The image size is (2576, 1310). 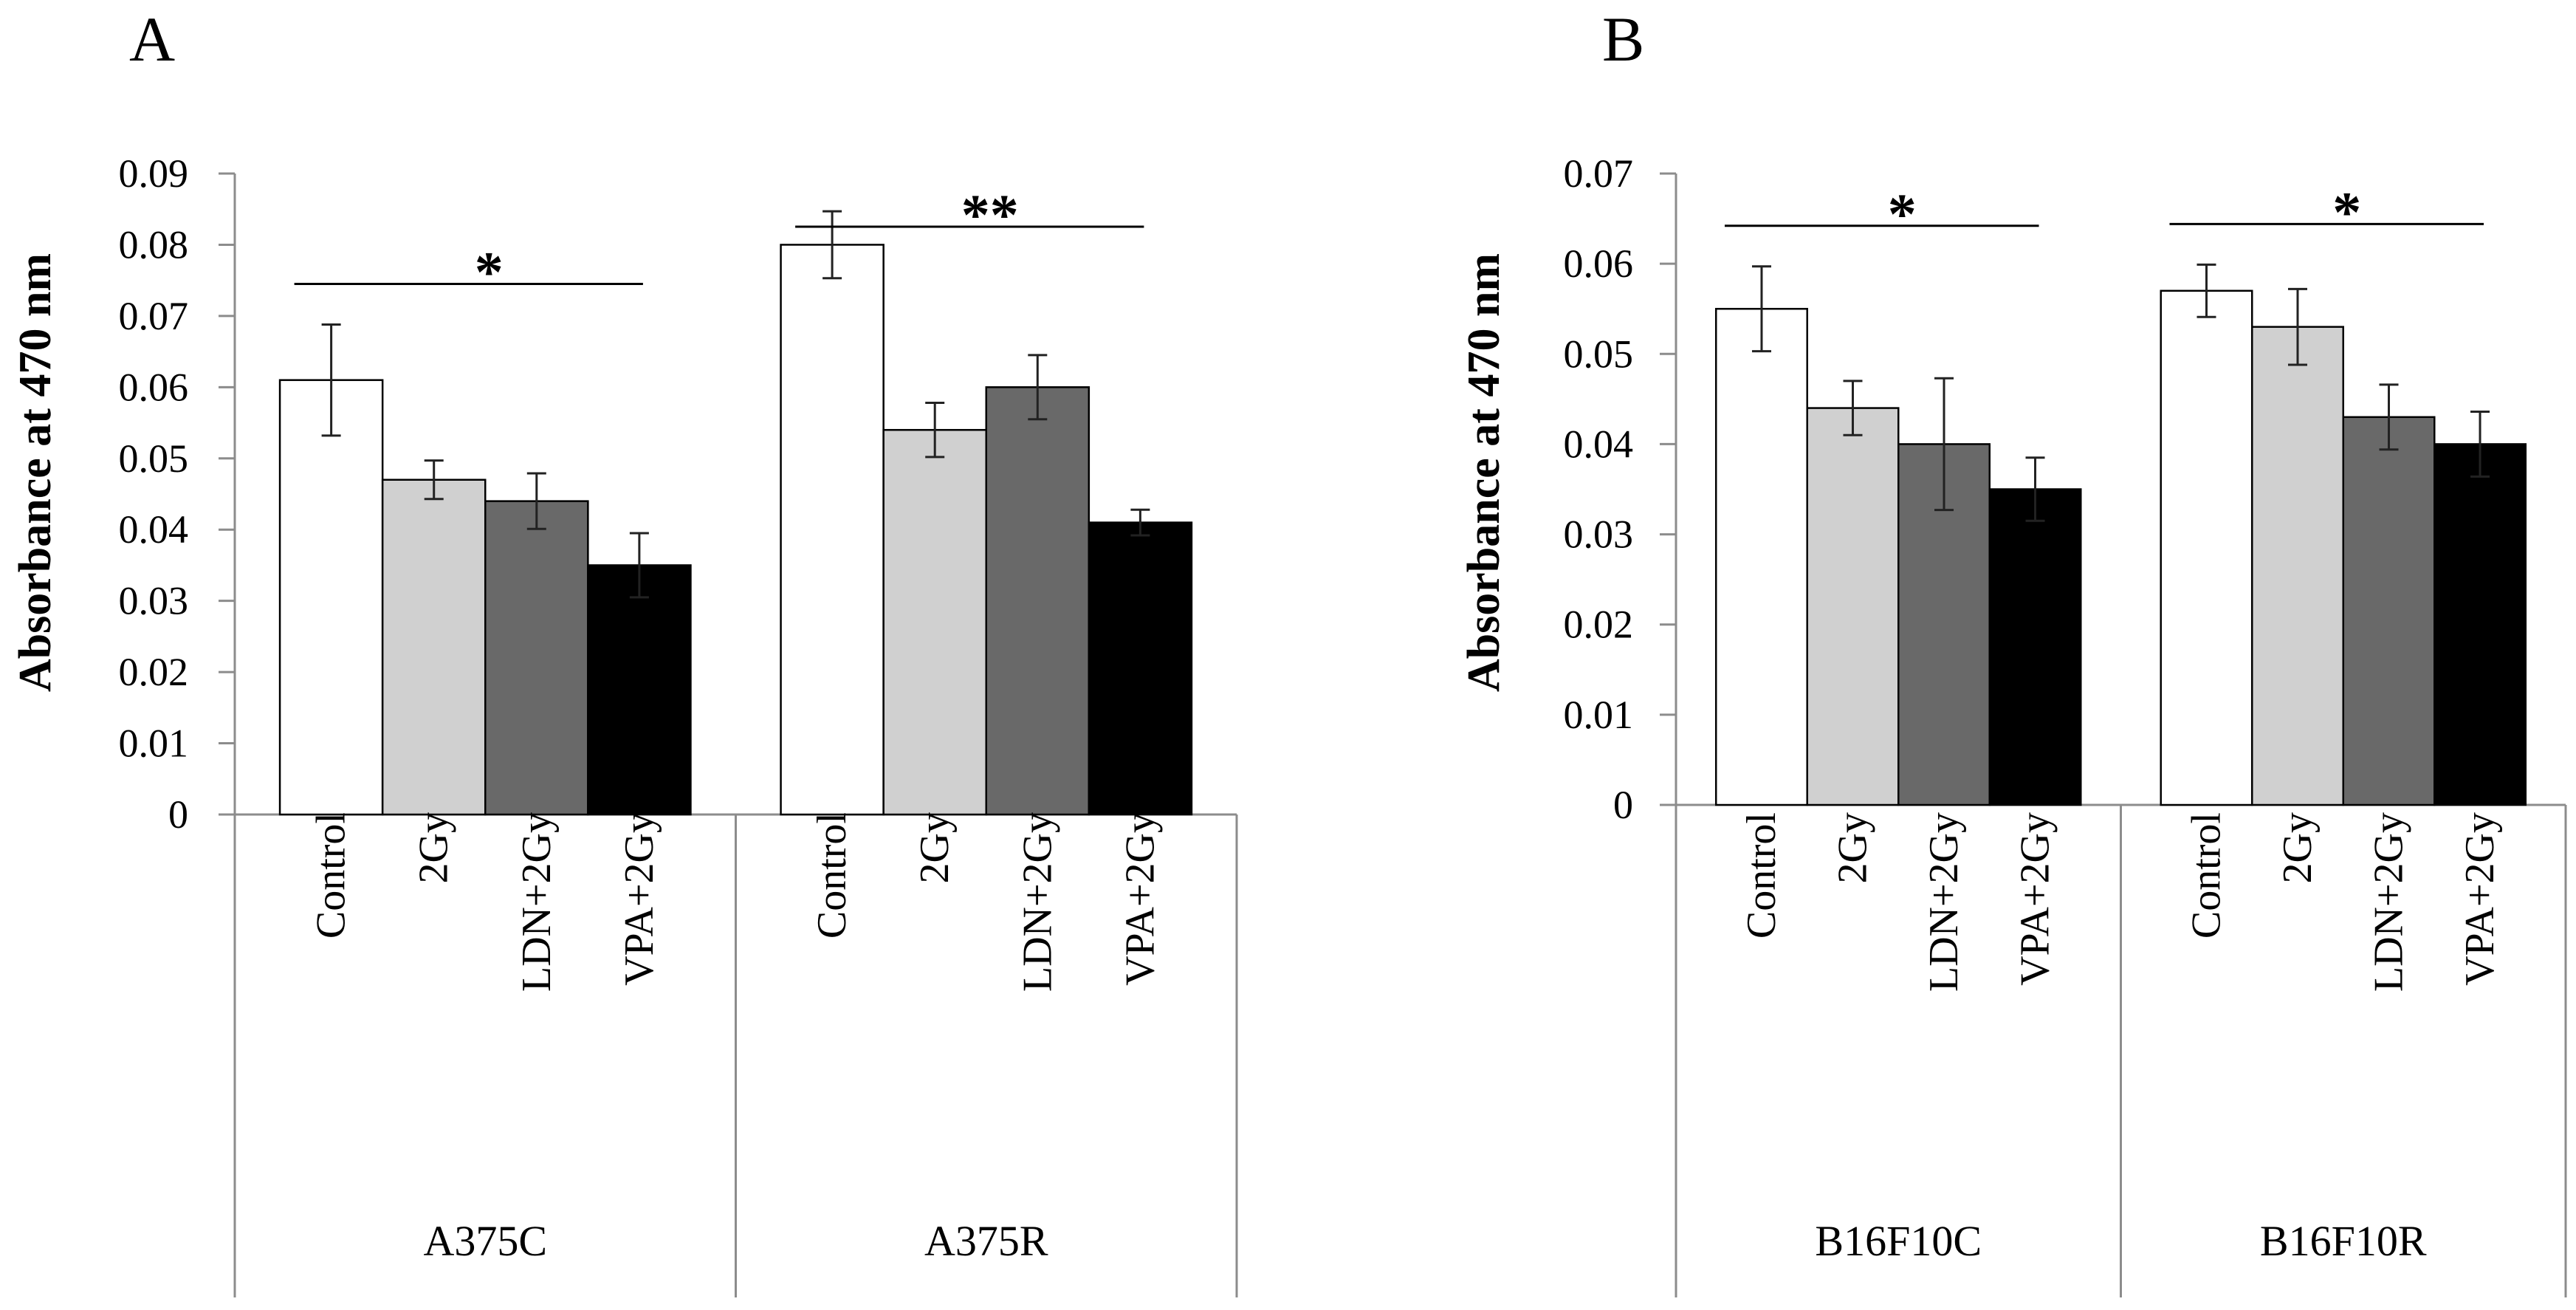 What do you see at coordinates (1484, 472) in the screenshot?
I see `panel-b-ylabel: Absorbance at 470 nm` at bounding box center [1484, 472].